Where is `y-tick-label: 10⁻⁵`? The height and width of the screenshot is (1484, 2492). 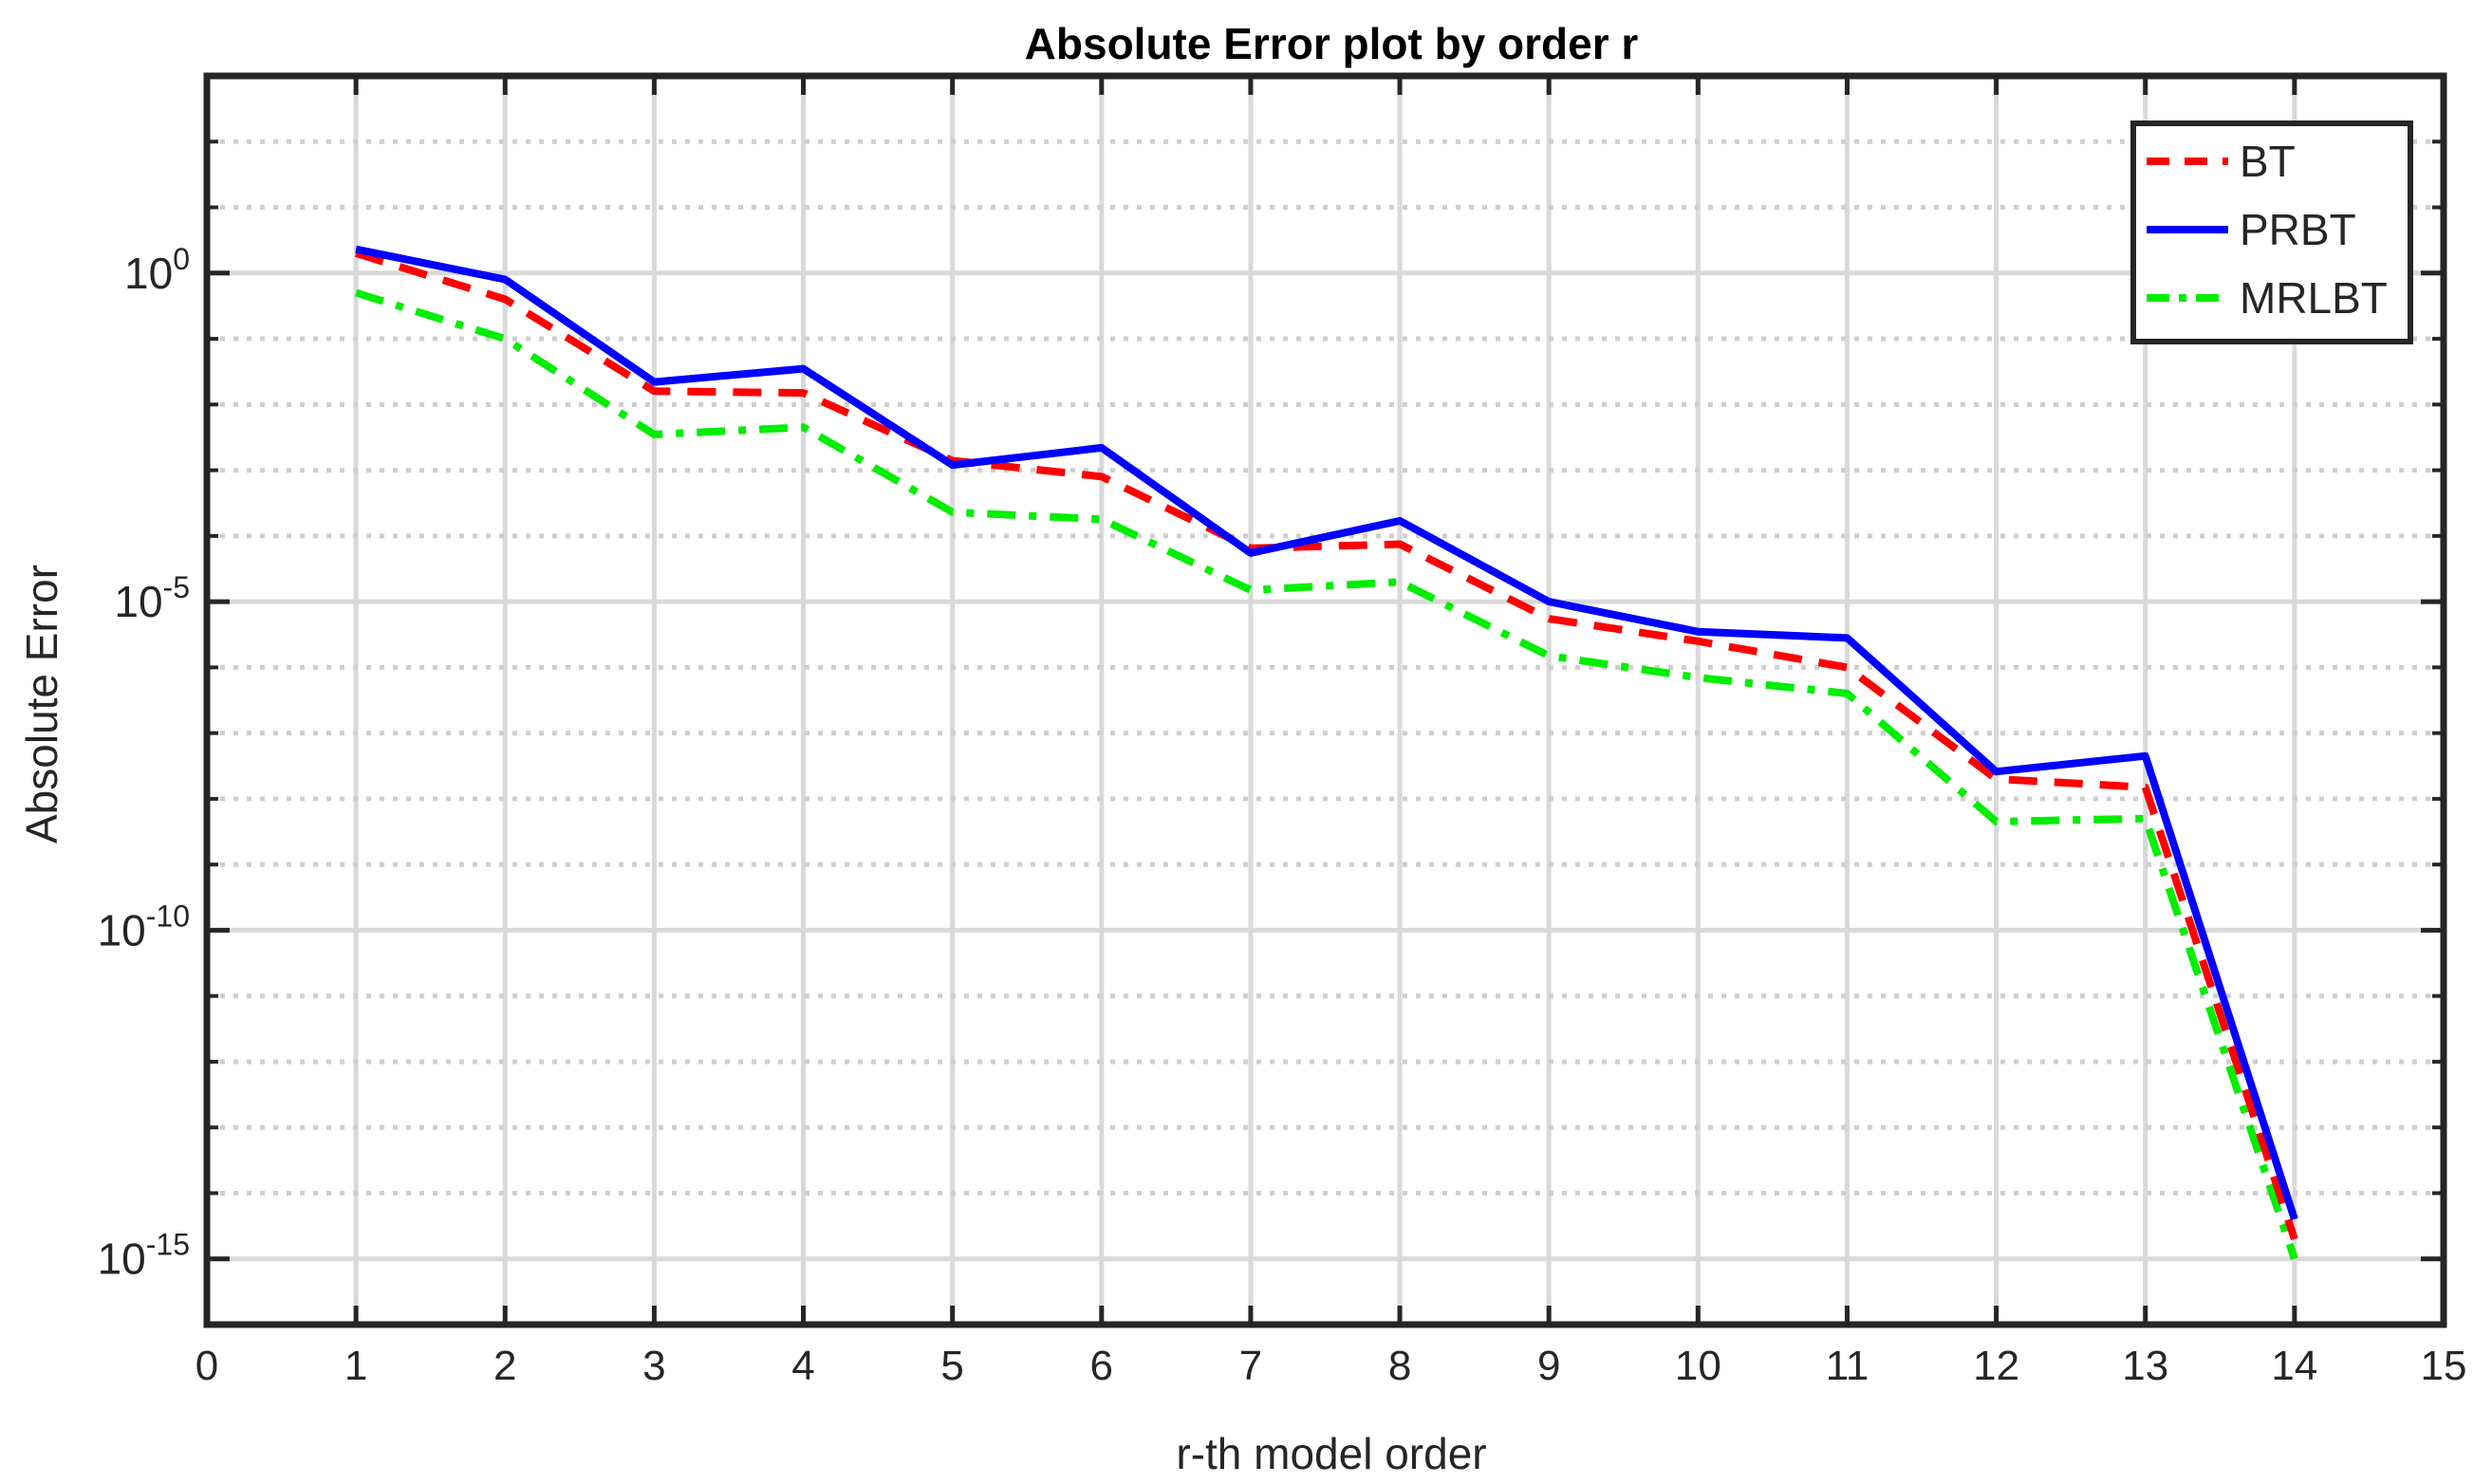 y-tick-label: 10⁻⁵ is located at coordinates (152, 598).